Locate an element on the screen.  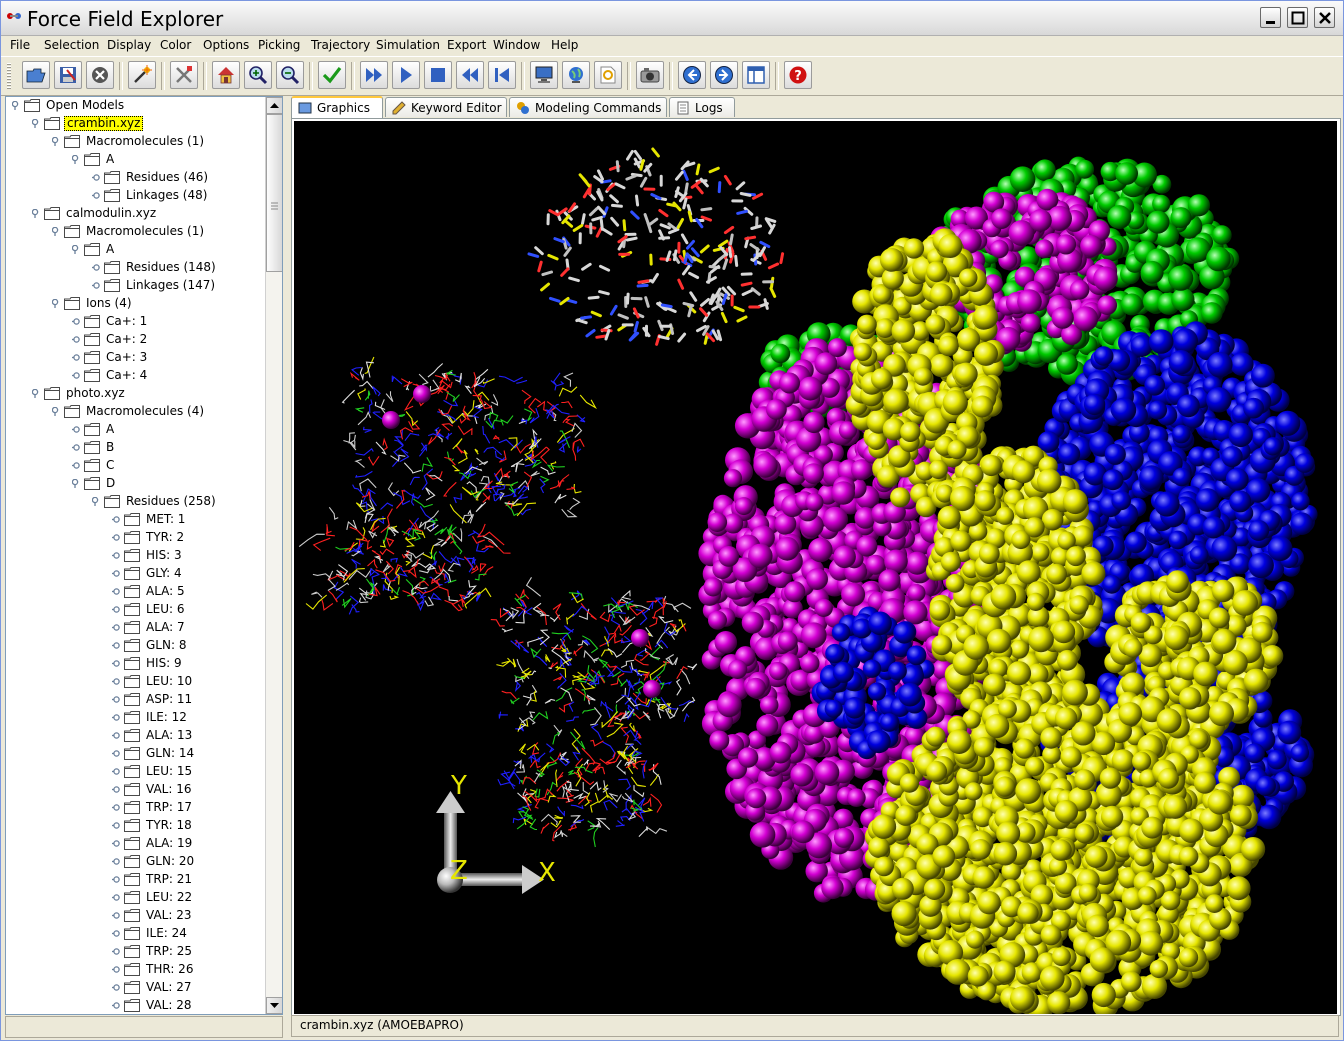
menu-simulation: Simulation is located at coordinates (408, 45).